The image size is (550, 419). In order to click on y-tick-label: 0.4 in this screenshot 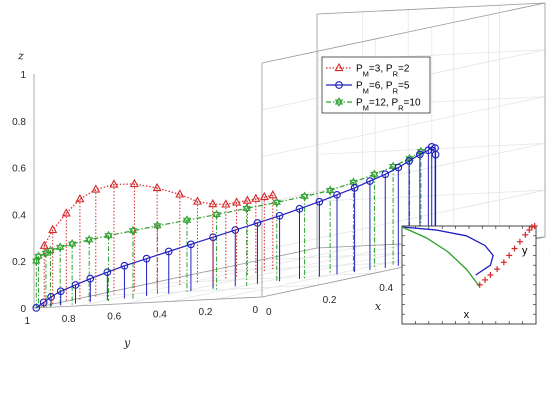, I will do `click(160, 314)`.